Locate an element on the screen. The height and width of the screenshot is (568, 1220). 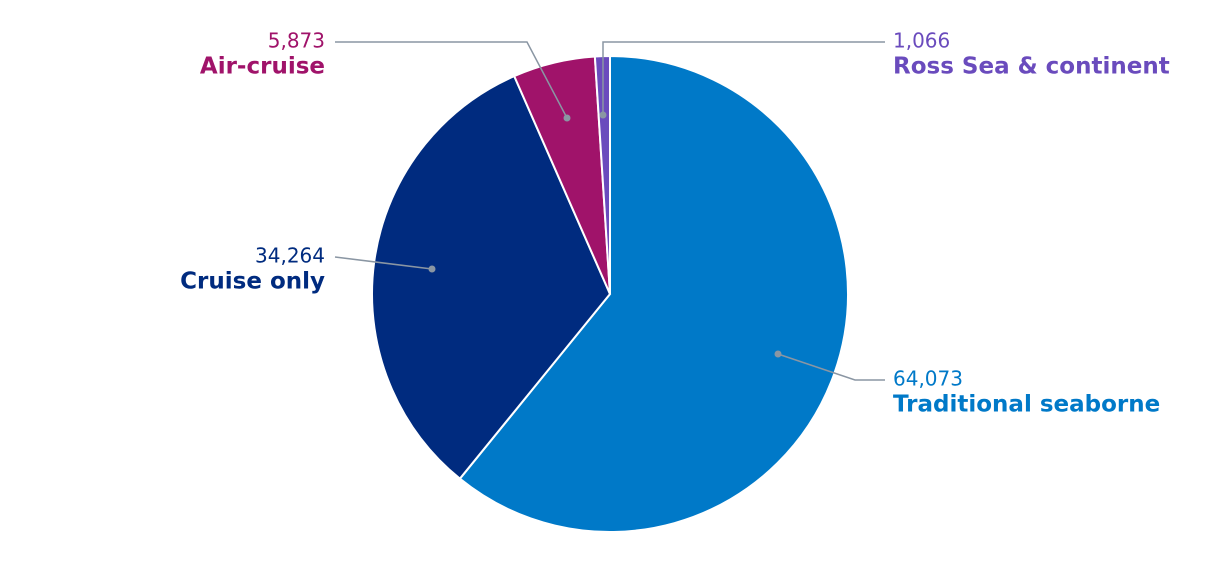
value-label: 34,264 is located at coordinates (290, 256).